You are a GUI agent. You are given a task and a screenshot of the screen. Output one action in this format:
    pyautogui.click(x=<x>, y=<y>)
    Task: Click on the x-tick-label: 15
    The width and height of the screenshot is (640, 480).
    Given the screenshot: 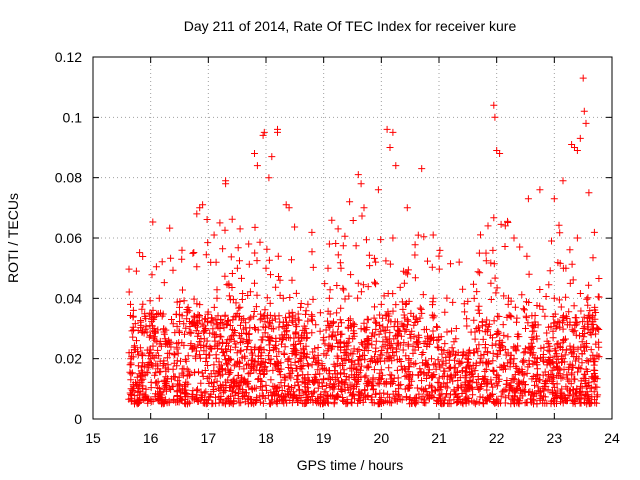 What is the action you would take?
    pyautogui.click(x=93, y=438)
    